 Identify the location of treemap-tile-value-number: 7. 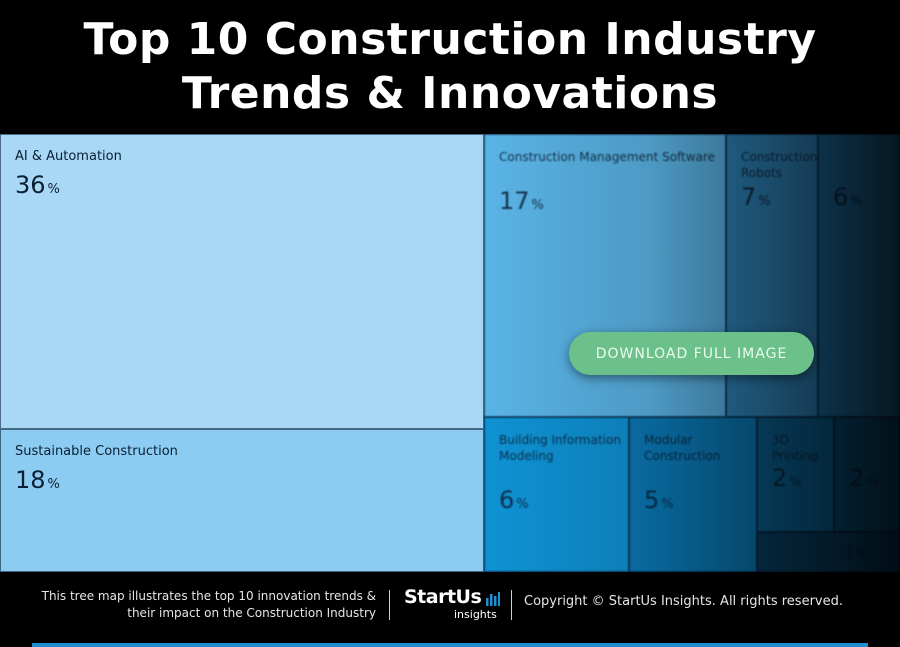
(749, 197).